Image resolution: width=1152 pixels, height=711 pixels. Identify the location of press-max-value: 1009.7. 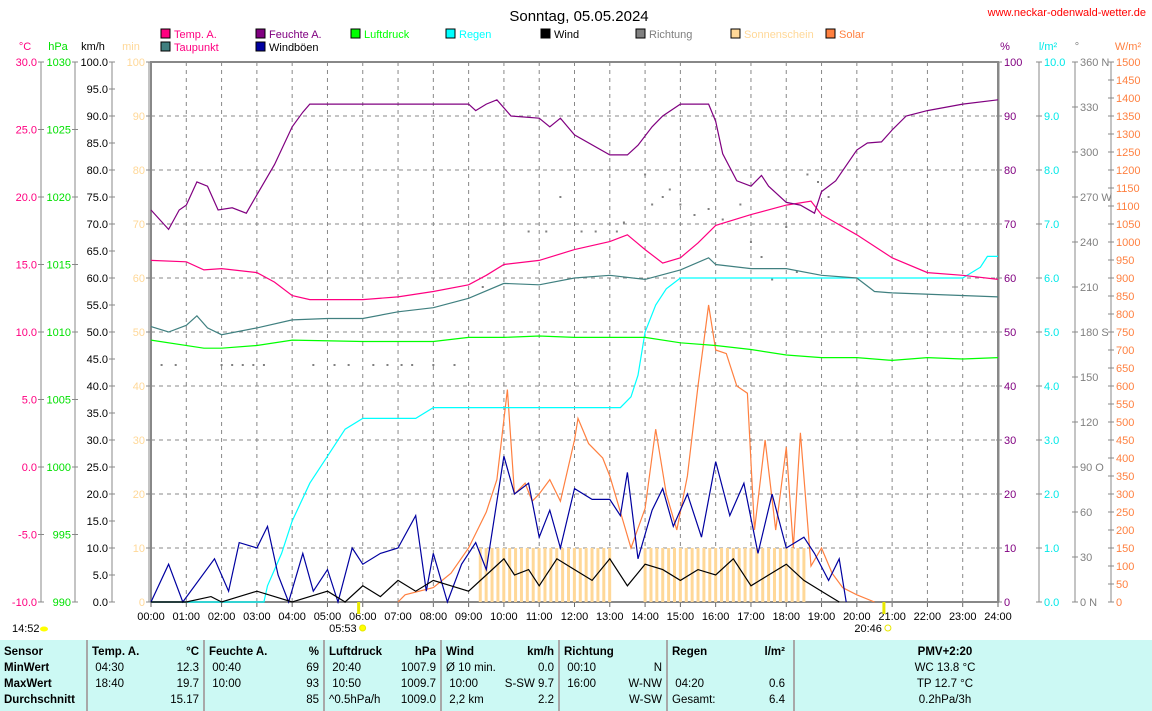
(418, 684).